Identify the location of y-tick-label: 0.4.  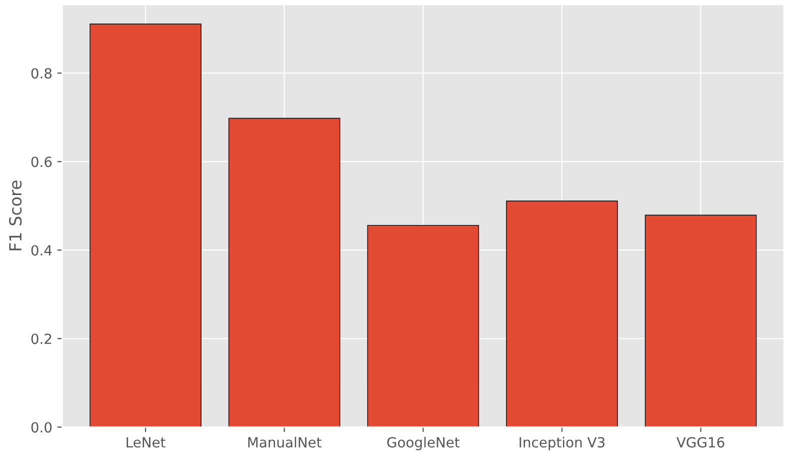
(41, 250).